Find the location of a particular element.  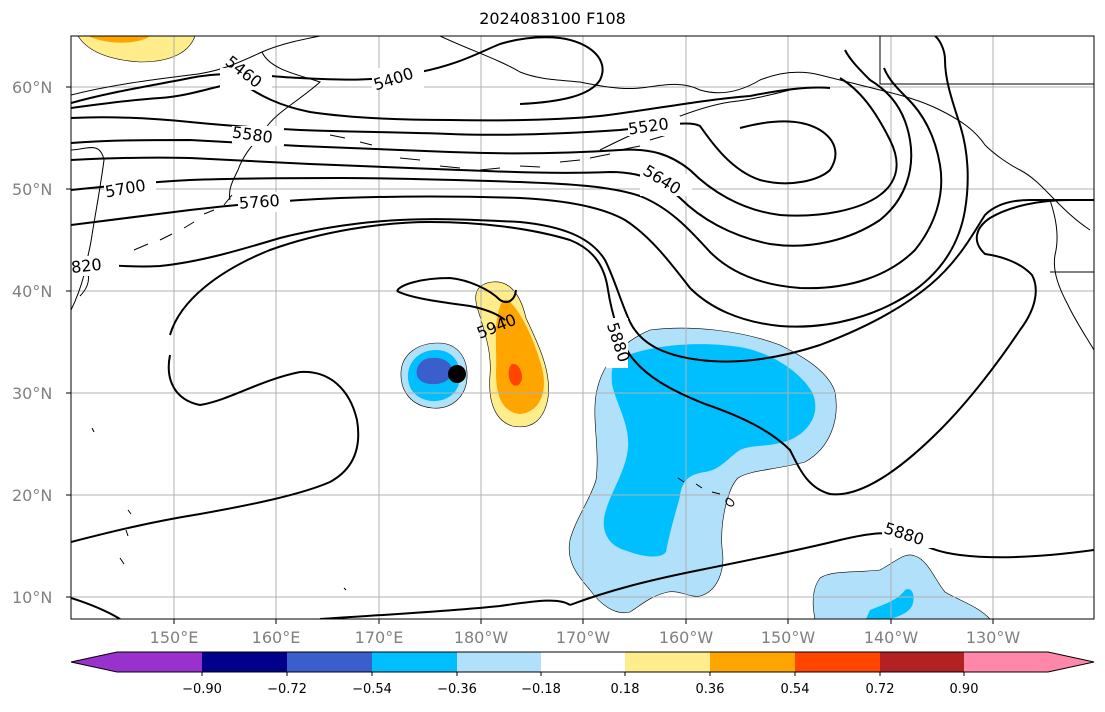

colorbar-tick-neg036: −0.36 is located at coordinates (457, 689).